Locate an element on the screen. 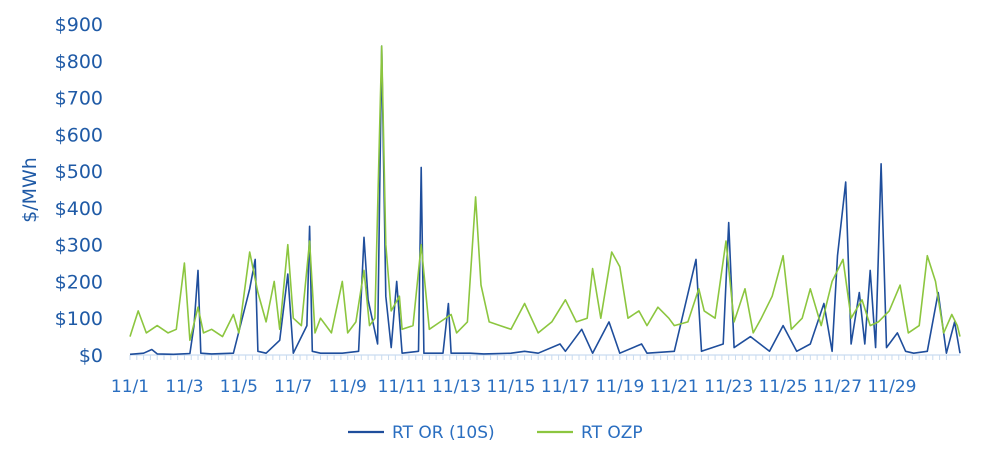 Image resolution: width=993 pixels, height=457 pixels. x-tick-label: 11/25 is located at coordinates (783, 387).